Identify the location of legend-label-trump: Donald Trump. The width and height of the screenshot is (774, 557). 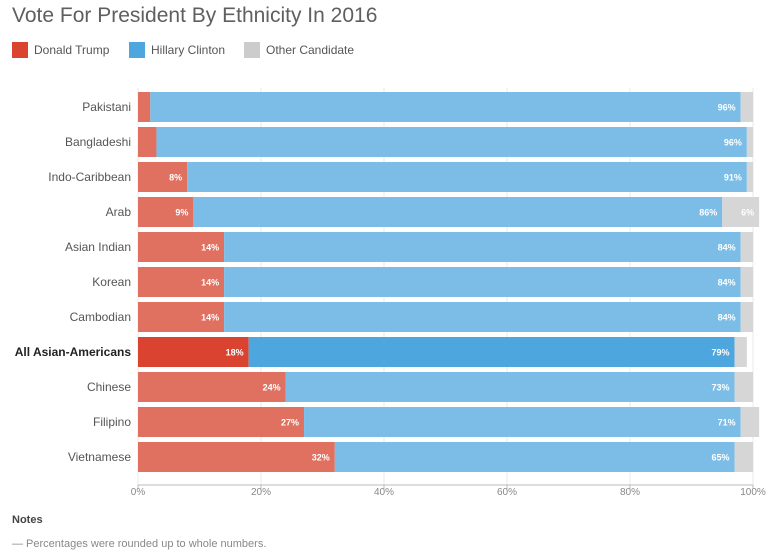
(72, 50).